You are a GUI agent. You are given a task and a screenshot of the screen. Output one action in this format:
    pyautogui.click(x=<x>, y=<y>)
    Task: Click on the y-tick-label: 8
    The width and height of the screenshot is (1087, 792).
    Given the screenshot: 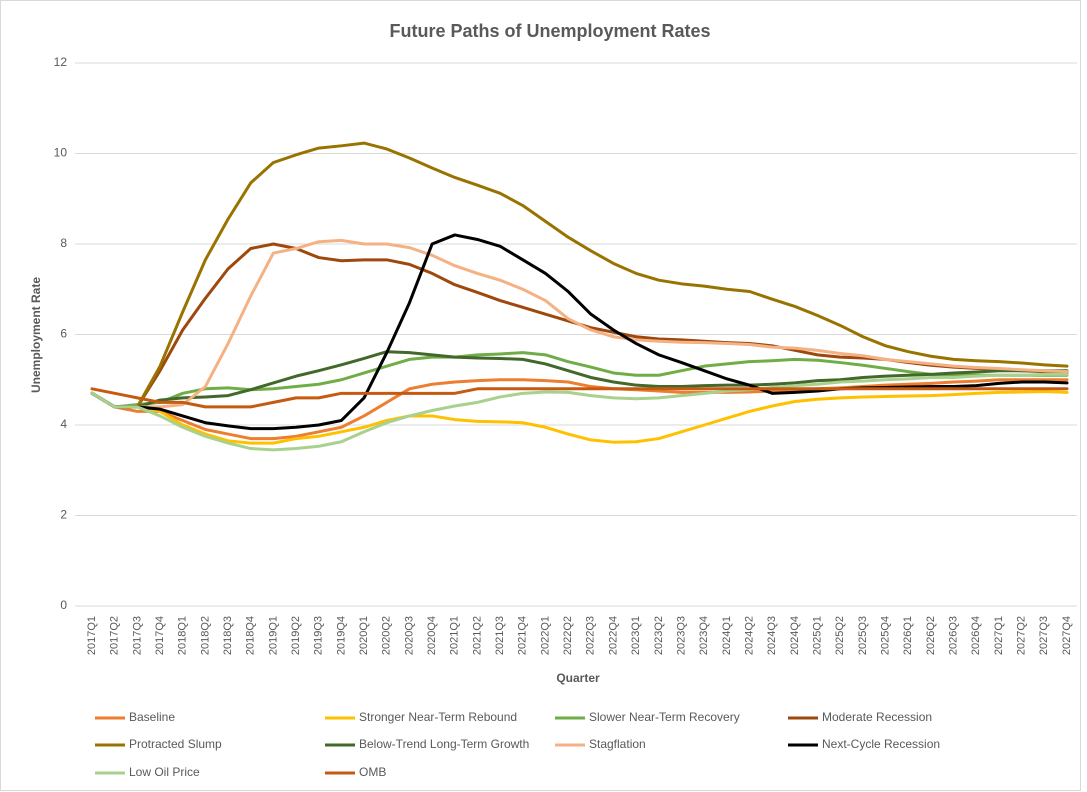 What is the action you would take?
    pyautogui.click(x=63, y=243)
    